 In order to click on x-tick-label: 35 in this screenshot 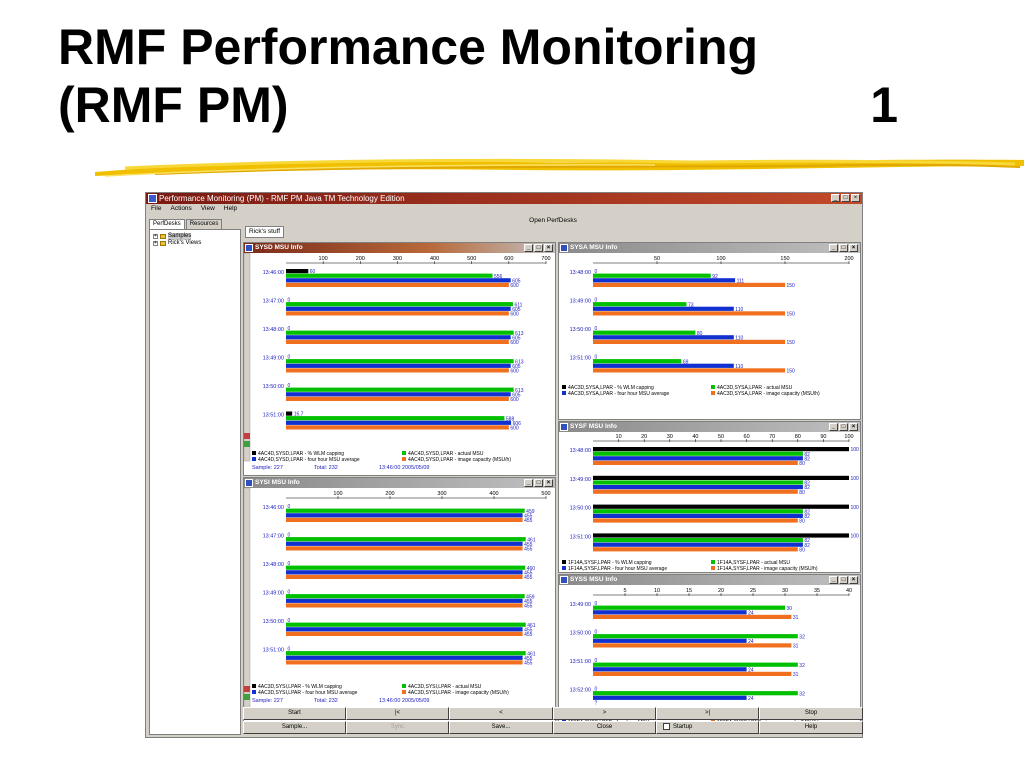, I will do `click(817, 591)`.